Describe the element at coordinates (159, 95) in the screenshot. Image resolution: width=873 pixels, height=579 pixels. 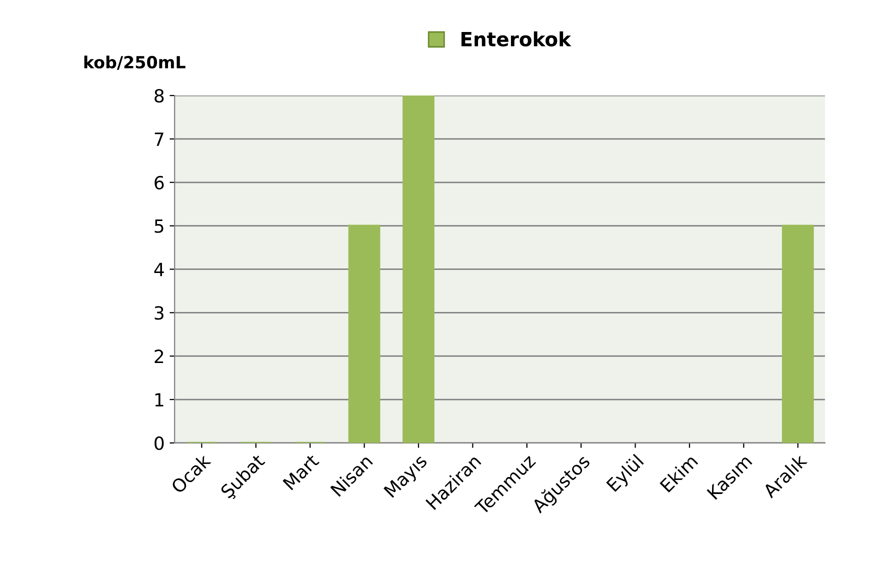
I see `y-tick-label: 8` at that location.